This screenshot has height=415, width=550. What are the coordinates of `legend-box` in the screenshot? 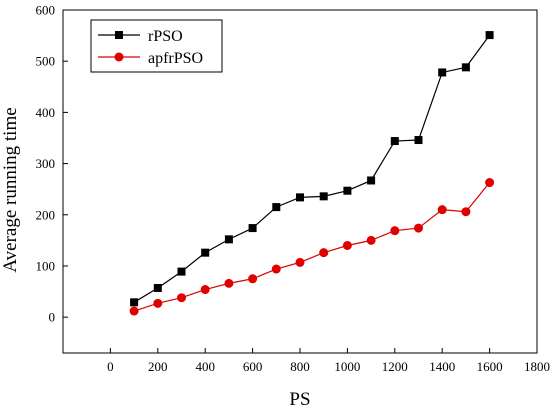 It's located at (156, 46).